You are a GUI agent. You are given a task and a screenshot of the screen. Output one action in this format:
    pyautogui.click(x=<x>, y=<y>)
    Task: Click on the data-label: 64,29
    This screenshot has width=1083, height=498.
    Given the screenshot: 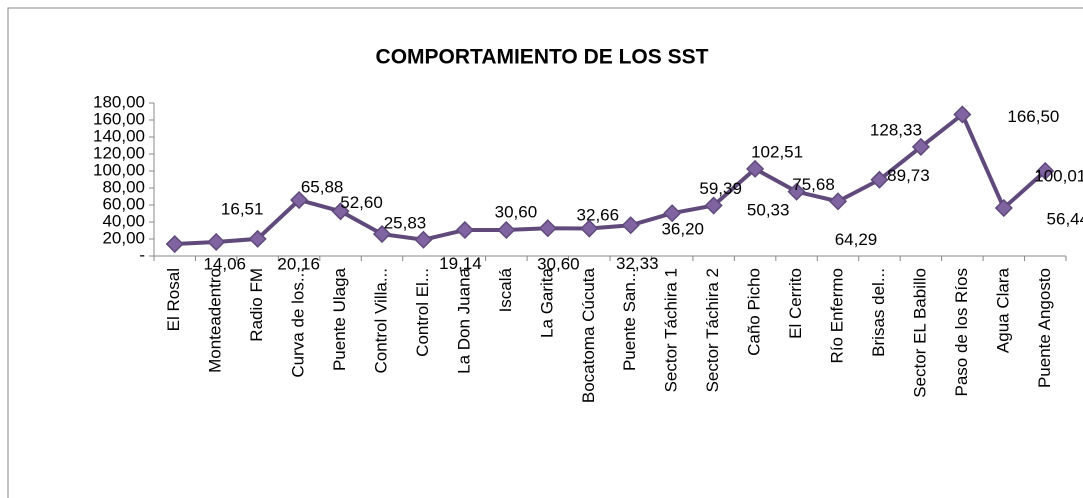 What is the action you would take?
    pyautogui.click(x=856, y=239)
    